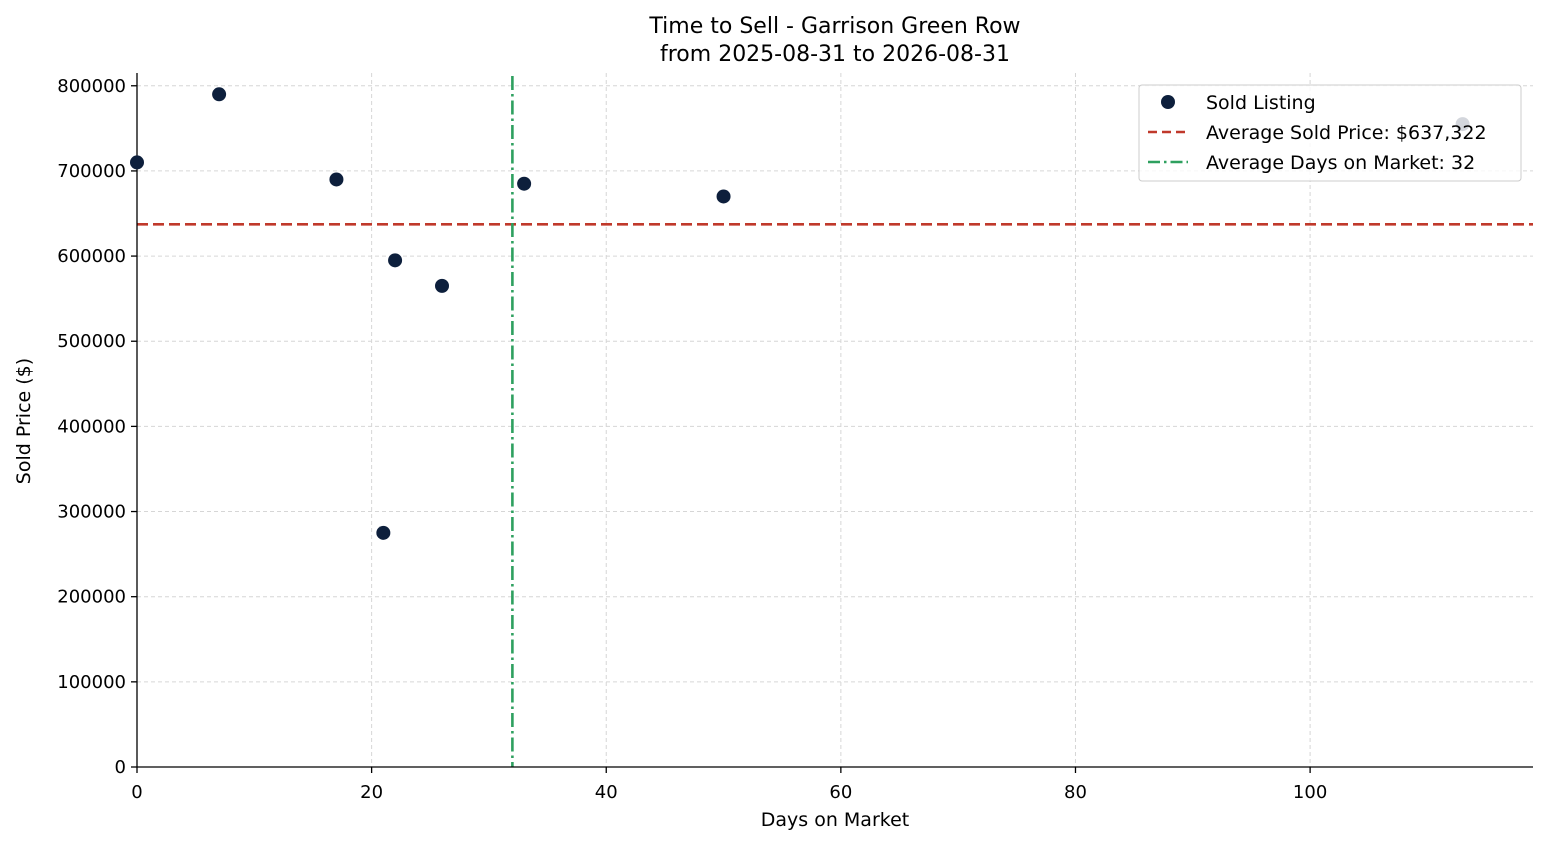 The image size is (1547, 845). What do you see at coordinates (835, 54) in the screenshot?
I see `chart-subtitle: from 2025-08-31 to 2026-08-31` at bounding box center [835, 54].